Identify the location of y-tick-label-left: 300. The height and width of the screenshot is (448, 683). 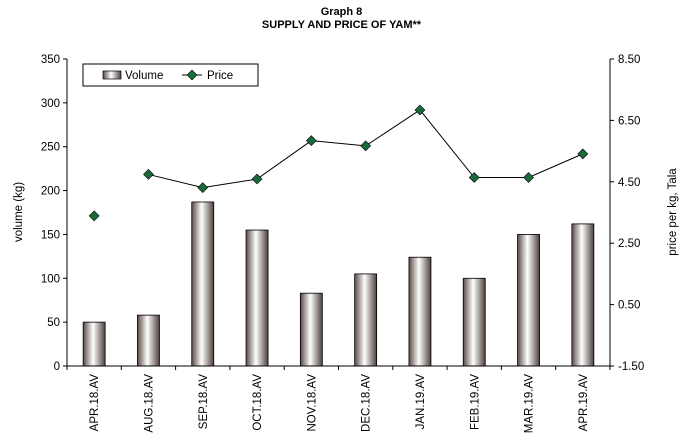
(50, 104).